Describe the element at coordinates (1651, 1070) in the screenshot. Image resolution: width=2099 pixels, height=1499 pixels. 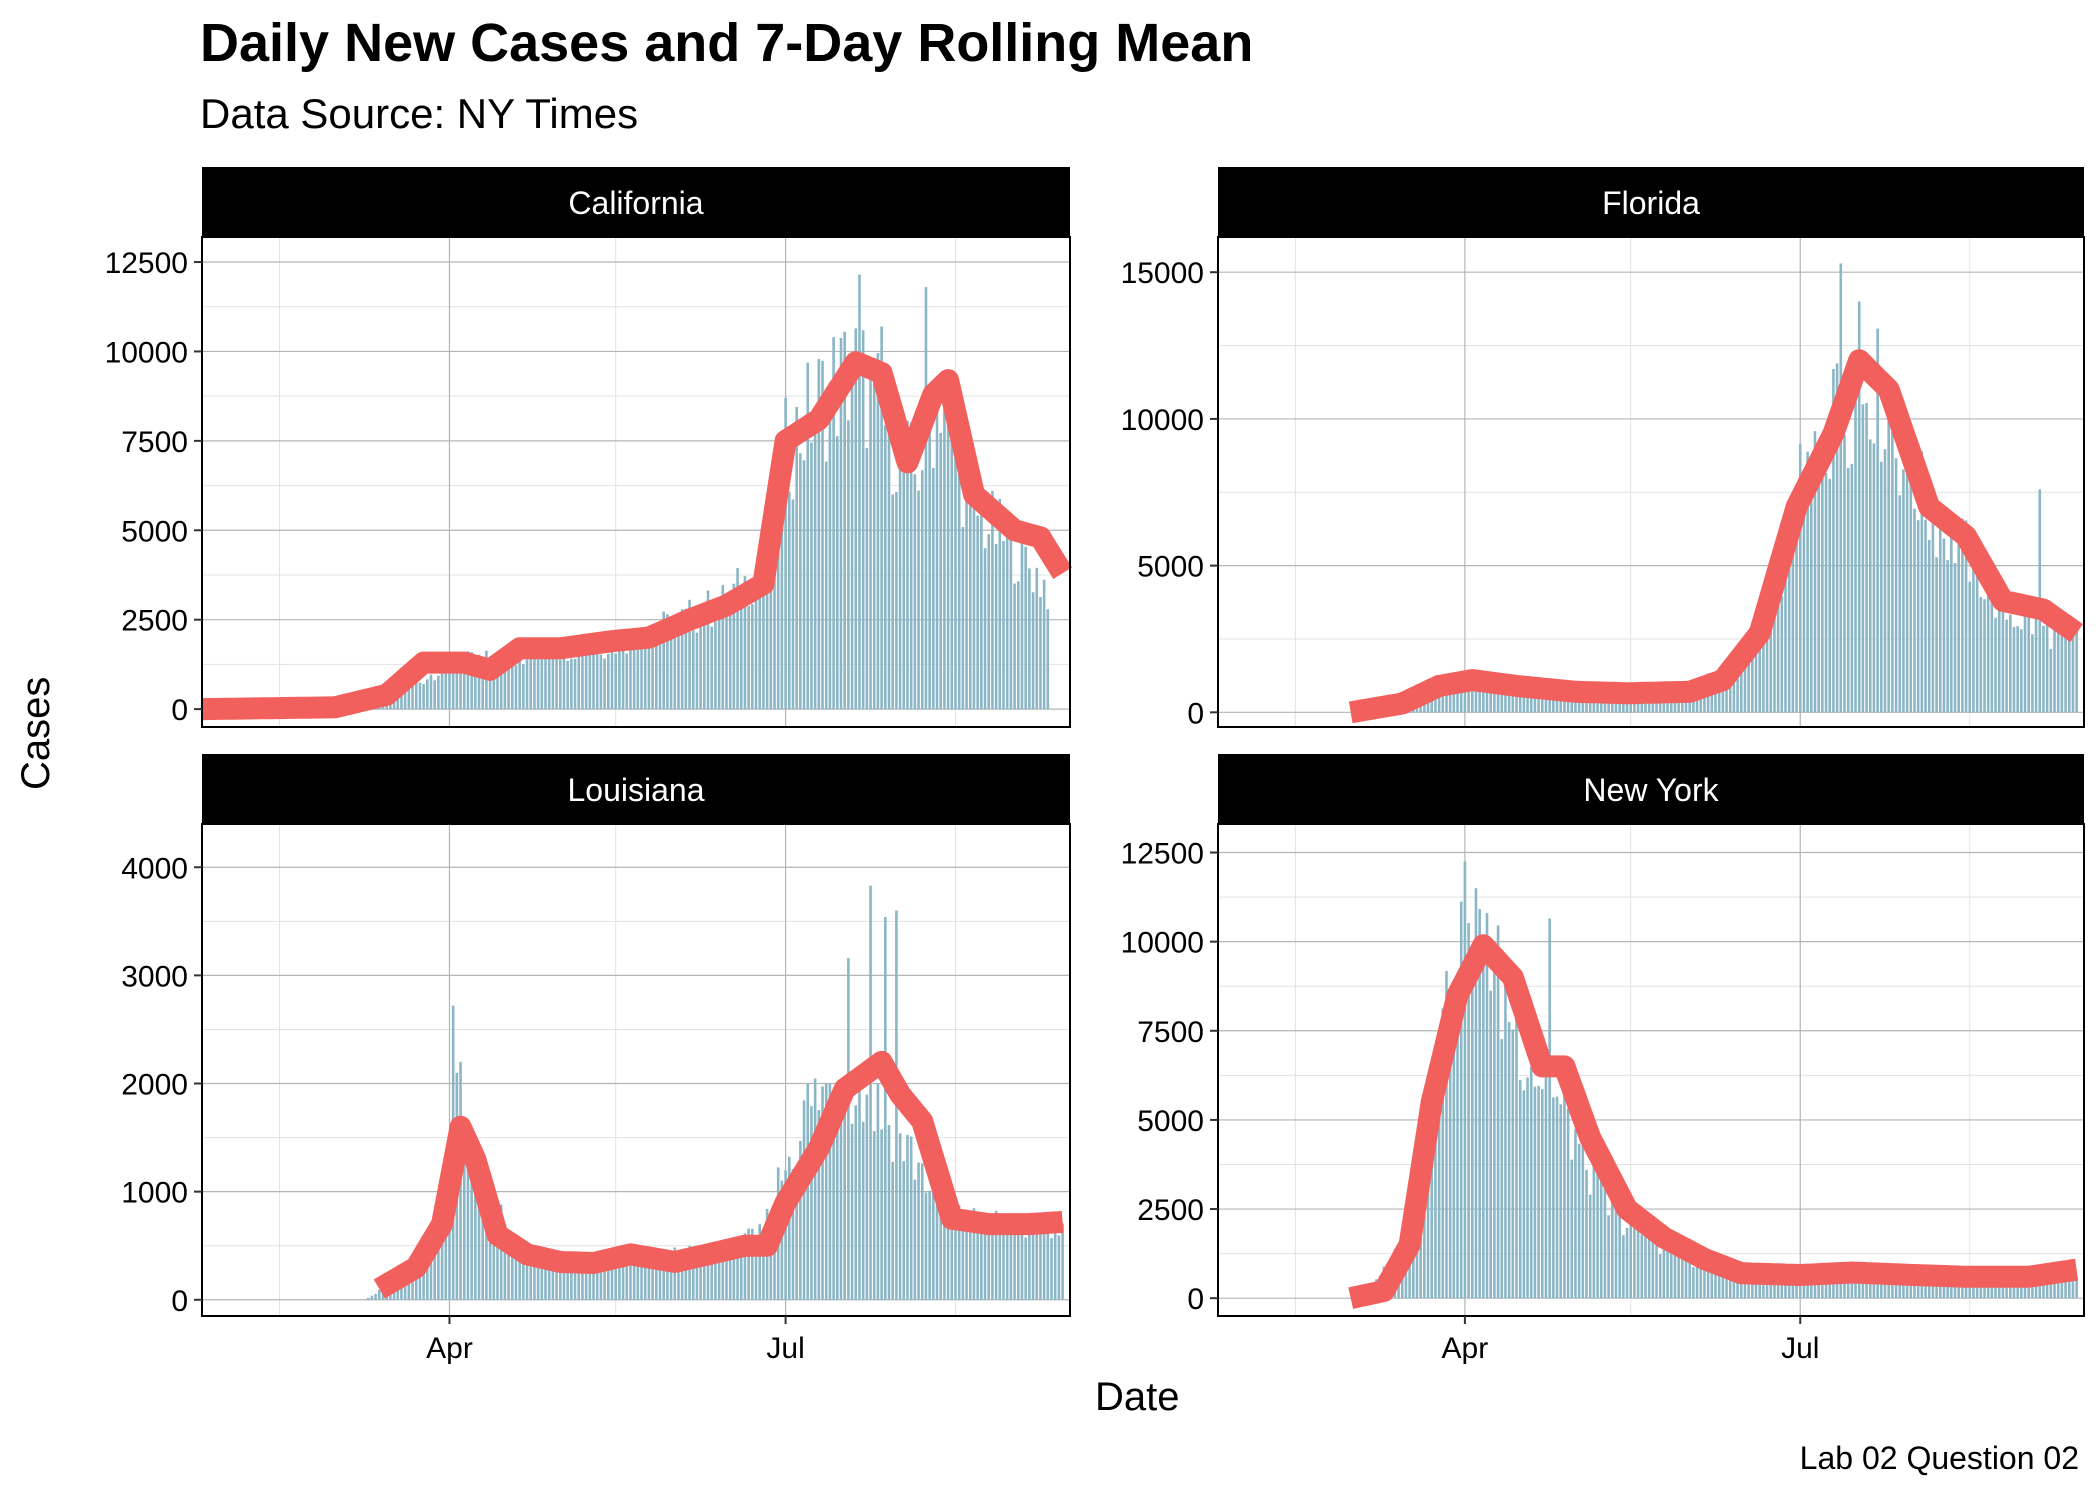
I see `panel-border` at that location.